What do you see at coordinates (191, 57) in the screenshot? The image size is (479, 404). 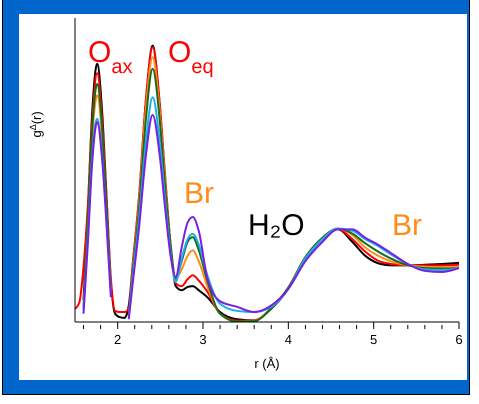 I see `annotation: O$_{eq}$` at bounding box center [191, 57].